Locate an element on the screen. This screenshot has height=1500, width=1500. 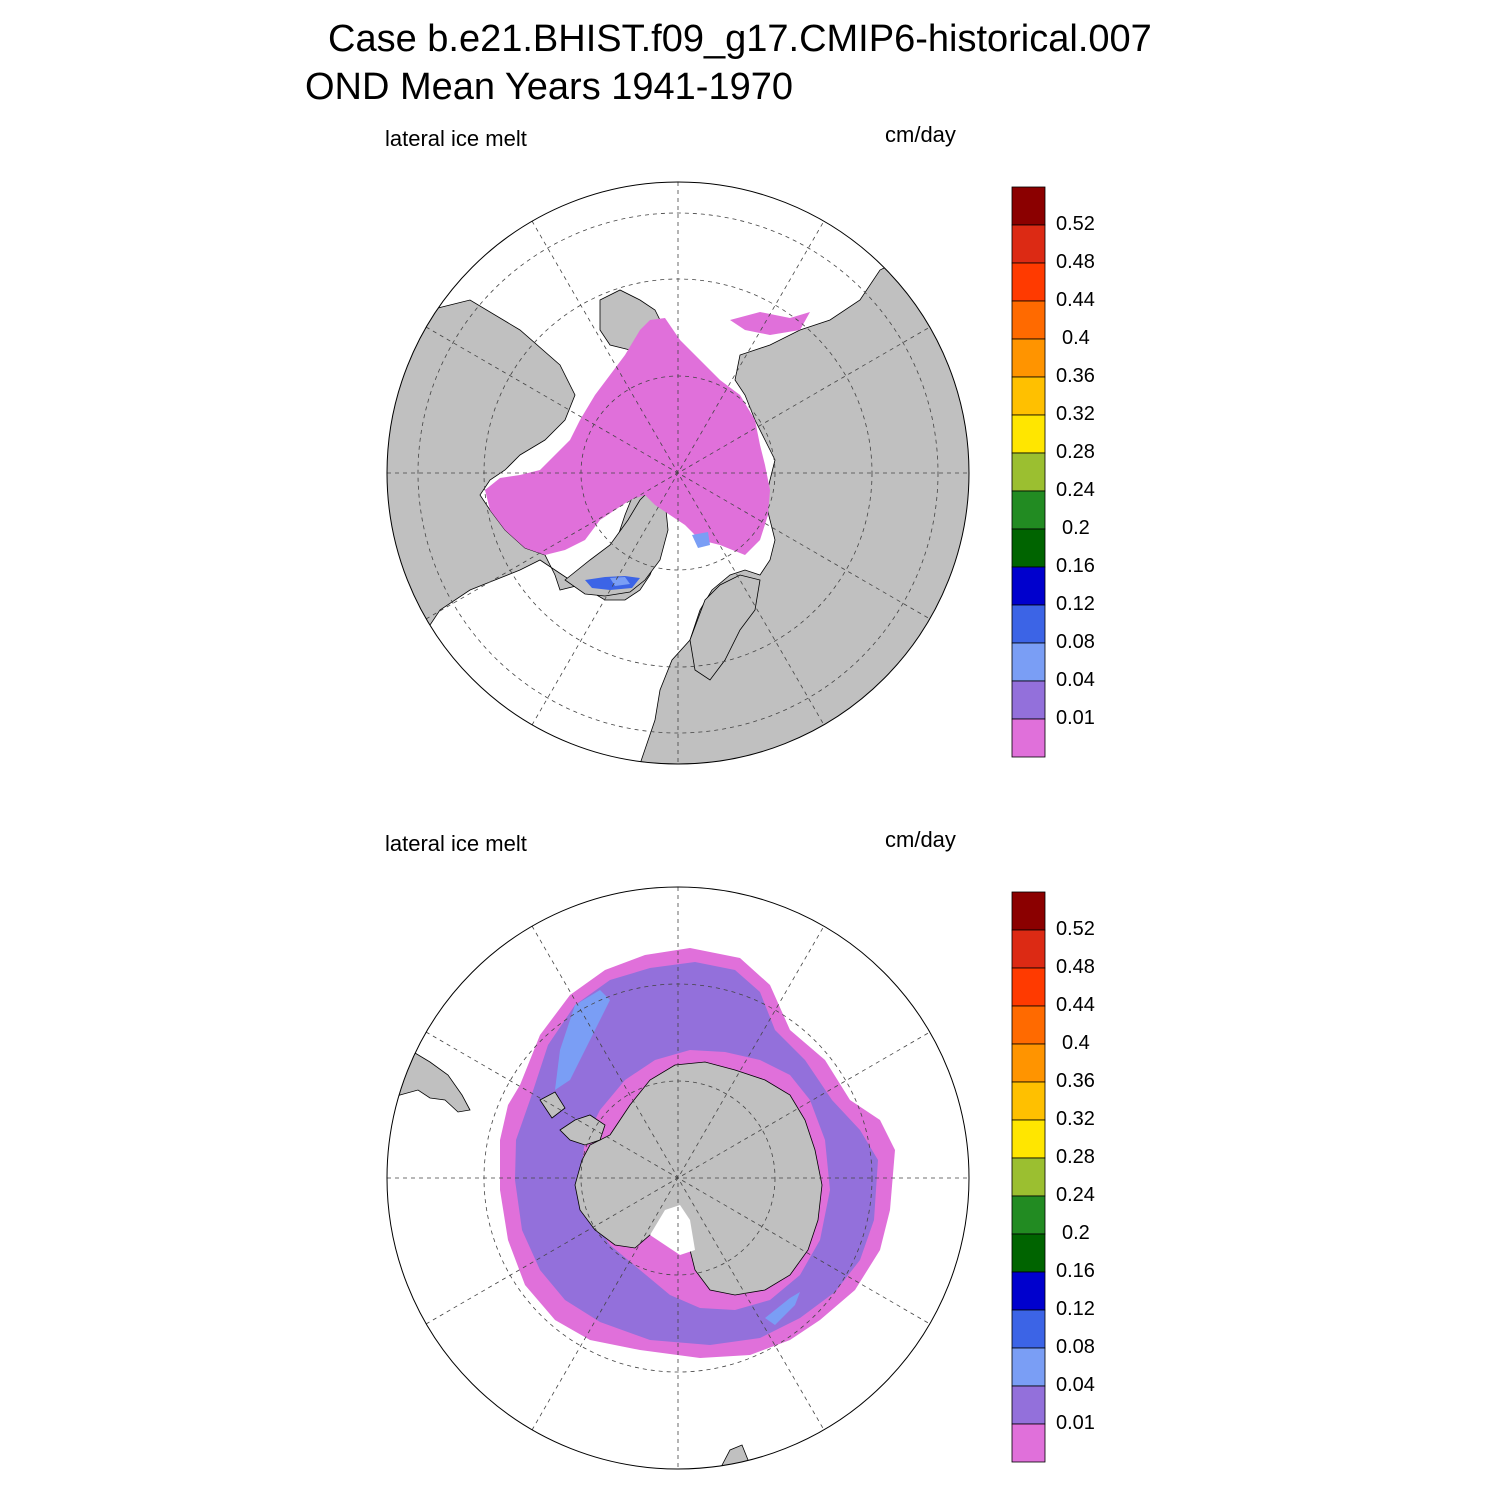
north-colorbar-label-4: 0.36 is located at coordinates (1075, 376).